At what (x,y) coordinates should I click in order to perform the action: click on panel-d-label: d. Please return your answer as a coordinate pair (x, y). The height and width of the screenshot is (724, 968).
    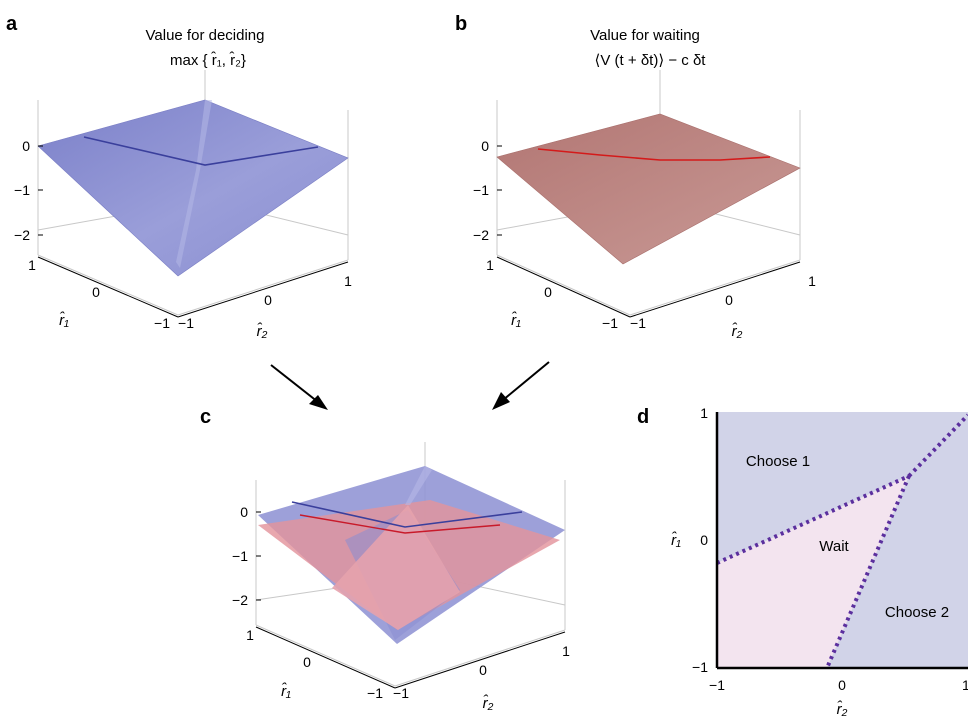
    Looking at the image, I should click on (643, 417).